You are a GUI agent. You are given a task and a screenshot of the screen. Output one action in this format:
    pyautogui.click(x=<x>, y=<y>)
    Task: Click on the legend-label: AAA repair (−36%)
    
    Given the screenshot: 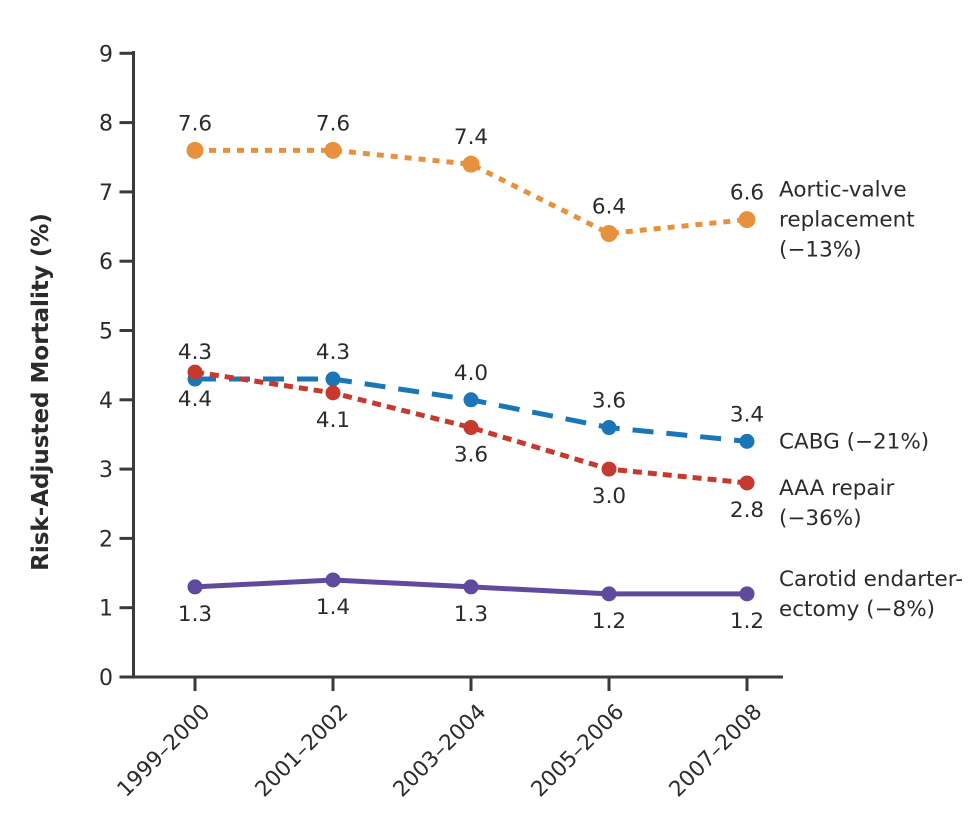 What is the action you would take?
    pyautogui.click(x=837, y=503)
    